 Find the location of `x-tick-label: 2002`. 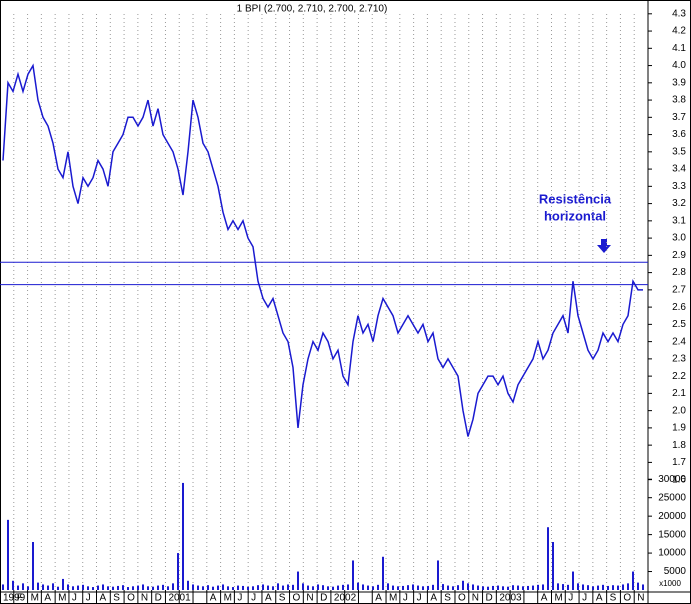

x-tick-label: 2002 is located at coordinates (345, 598).